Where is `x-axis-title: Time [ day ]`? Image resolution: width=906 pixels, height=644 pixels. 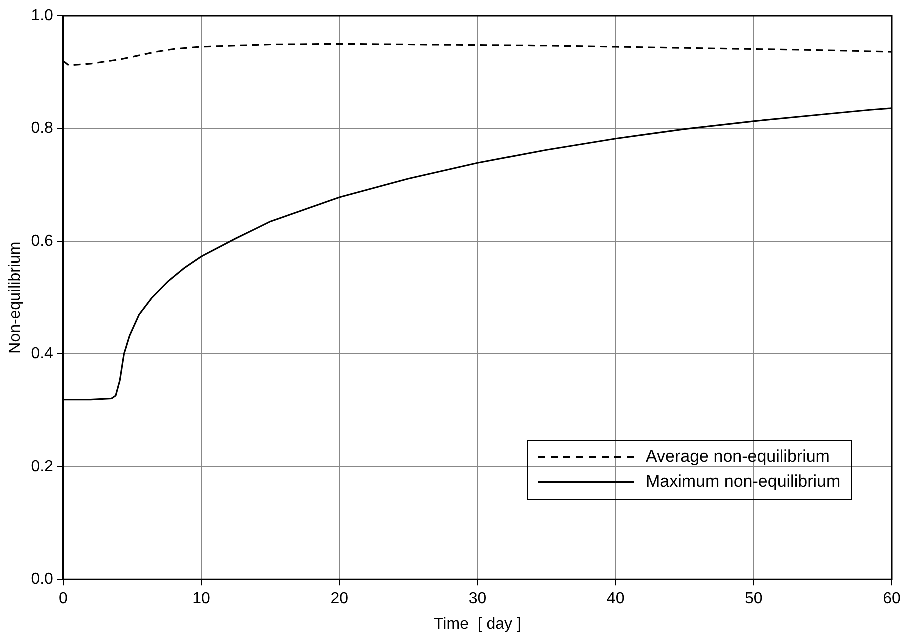 x-axis-title: Time [ day ] is located at coordinates (478, 624).